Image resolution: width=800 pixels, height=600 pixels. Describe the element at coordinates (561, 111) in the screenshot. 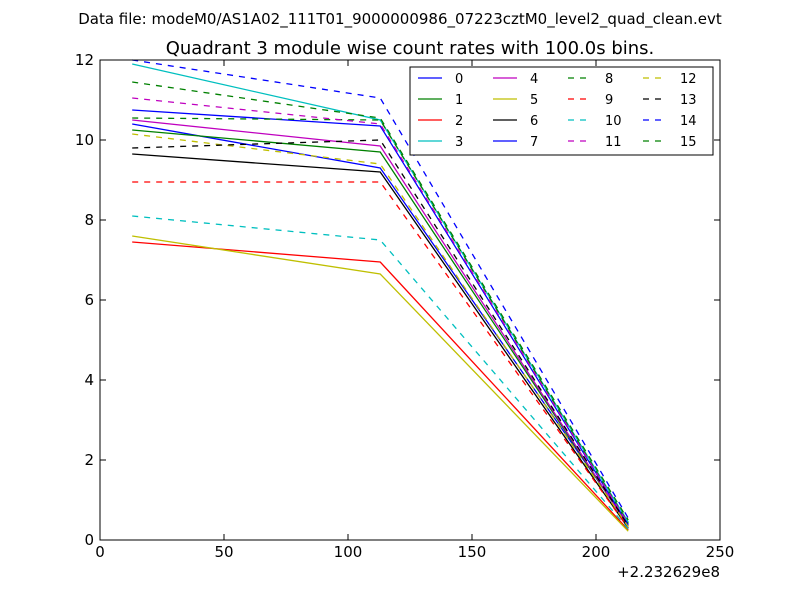

I see `legend-box` at that location.